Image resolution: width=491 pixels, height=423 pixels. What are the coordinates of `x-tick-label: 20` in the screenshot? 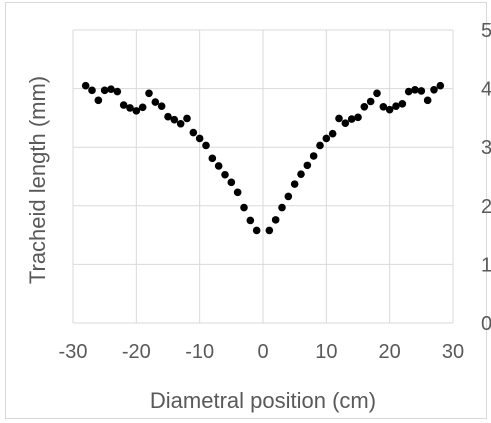 It's located at (390, 352).